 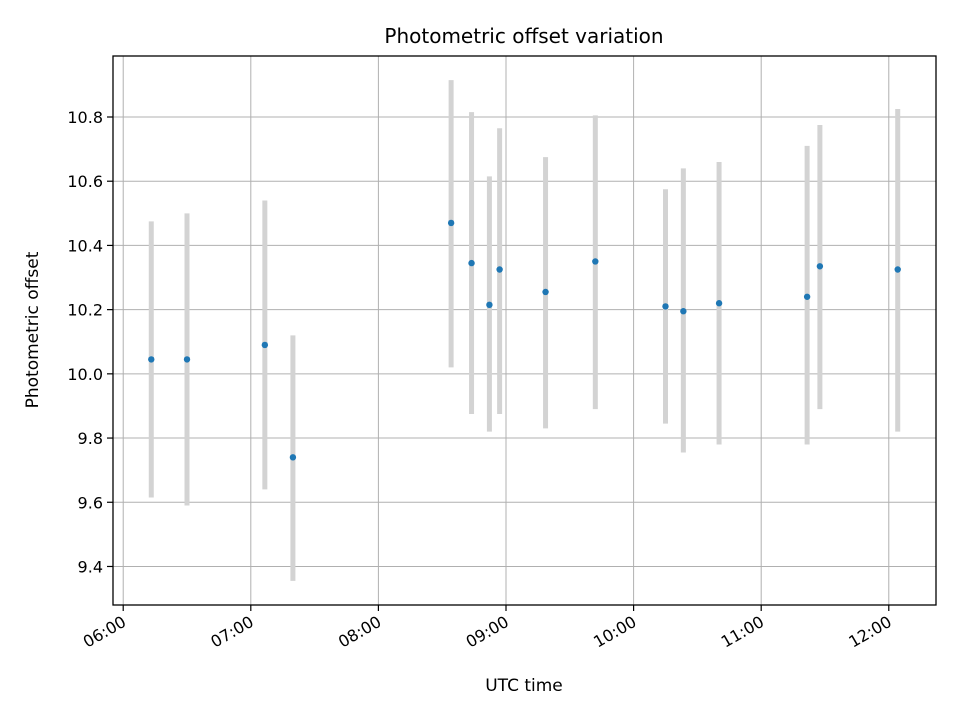 I want to click on x-tick-label: 11:00, so click(x=742, y=632).